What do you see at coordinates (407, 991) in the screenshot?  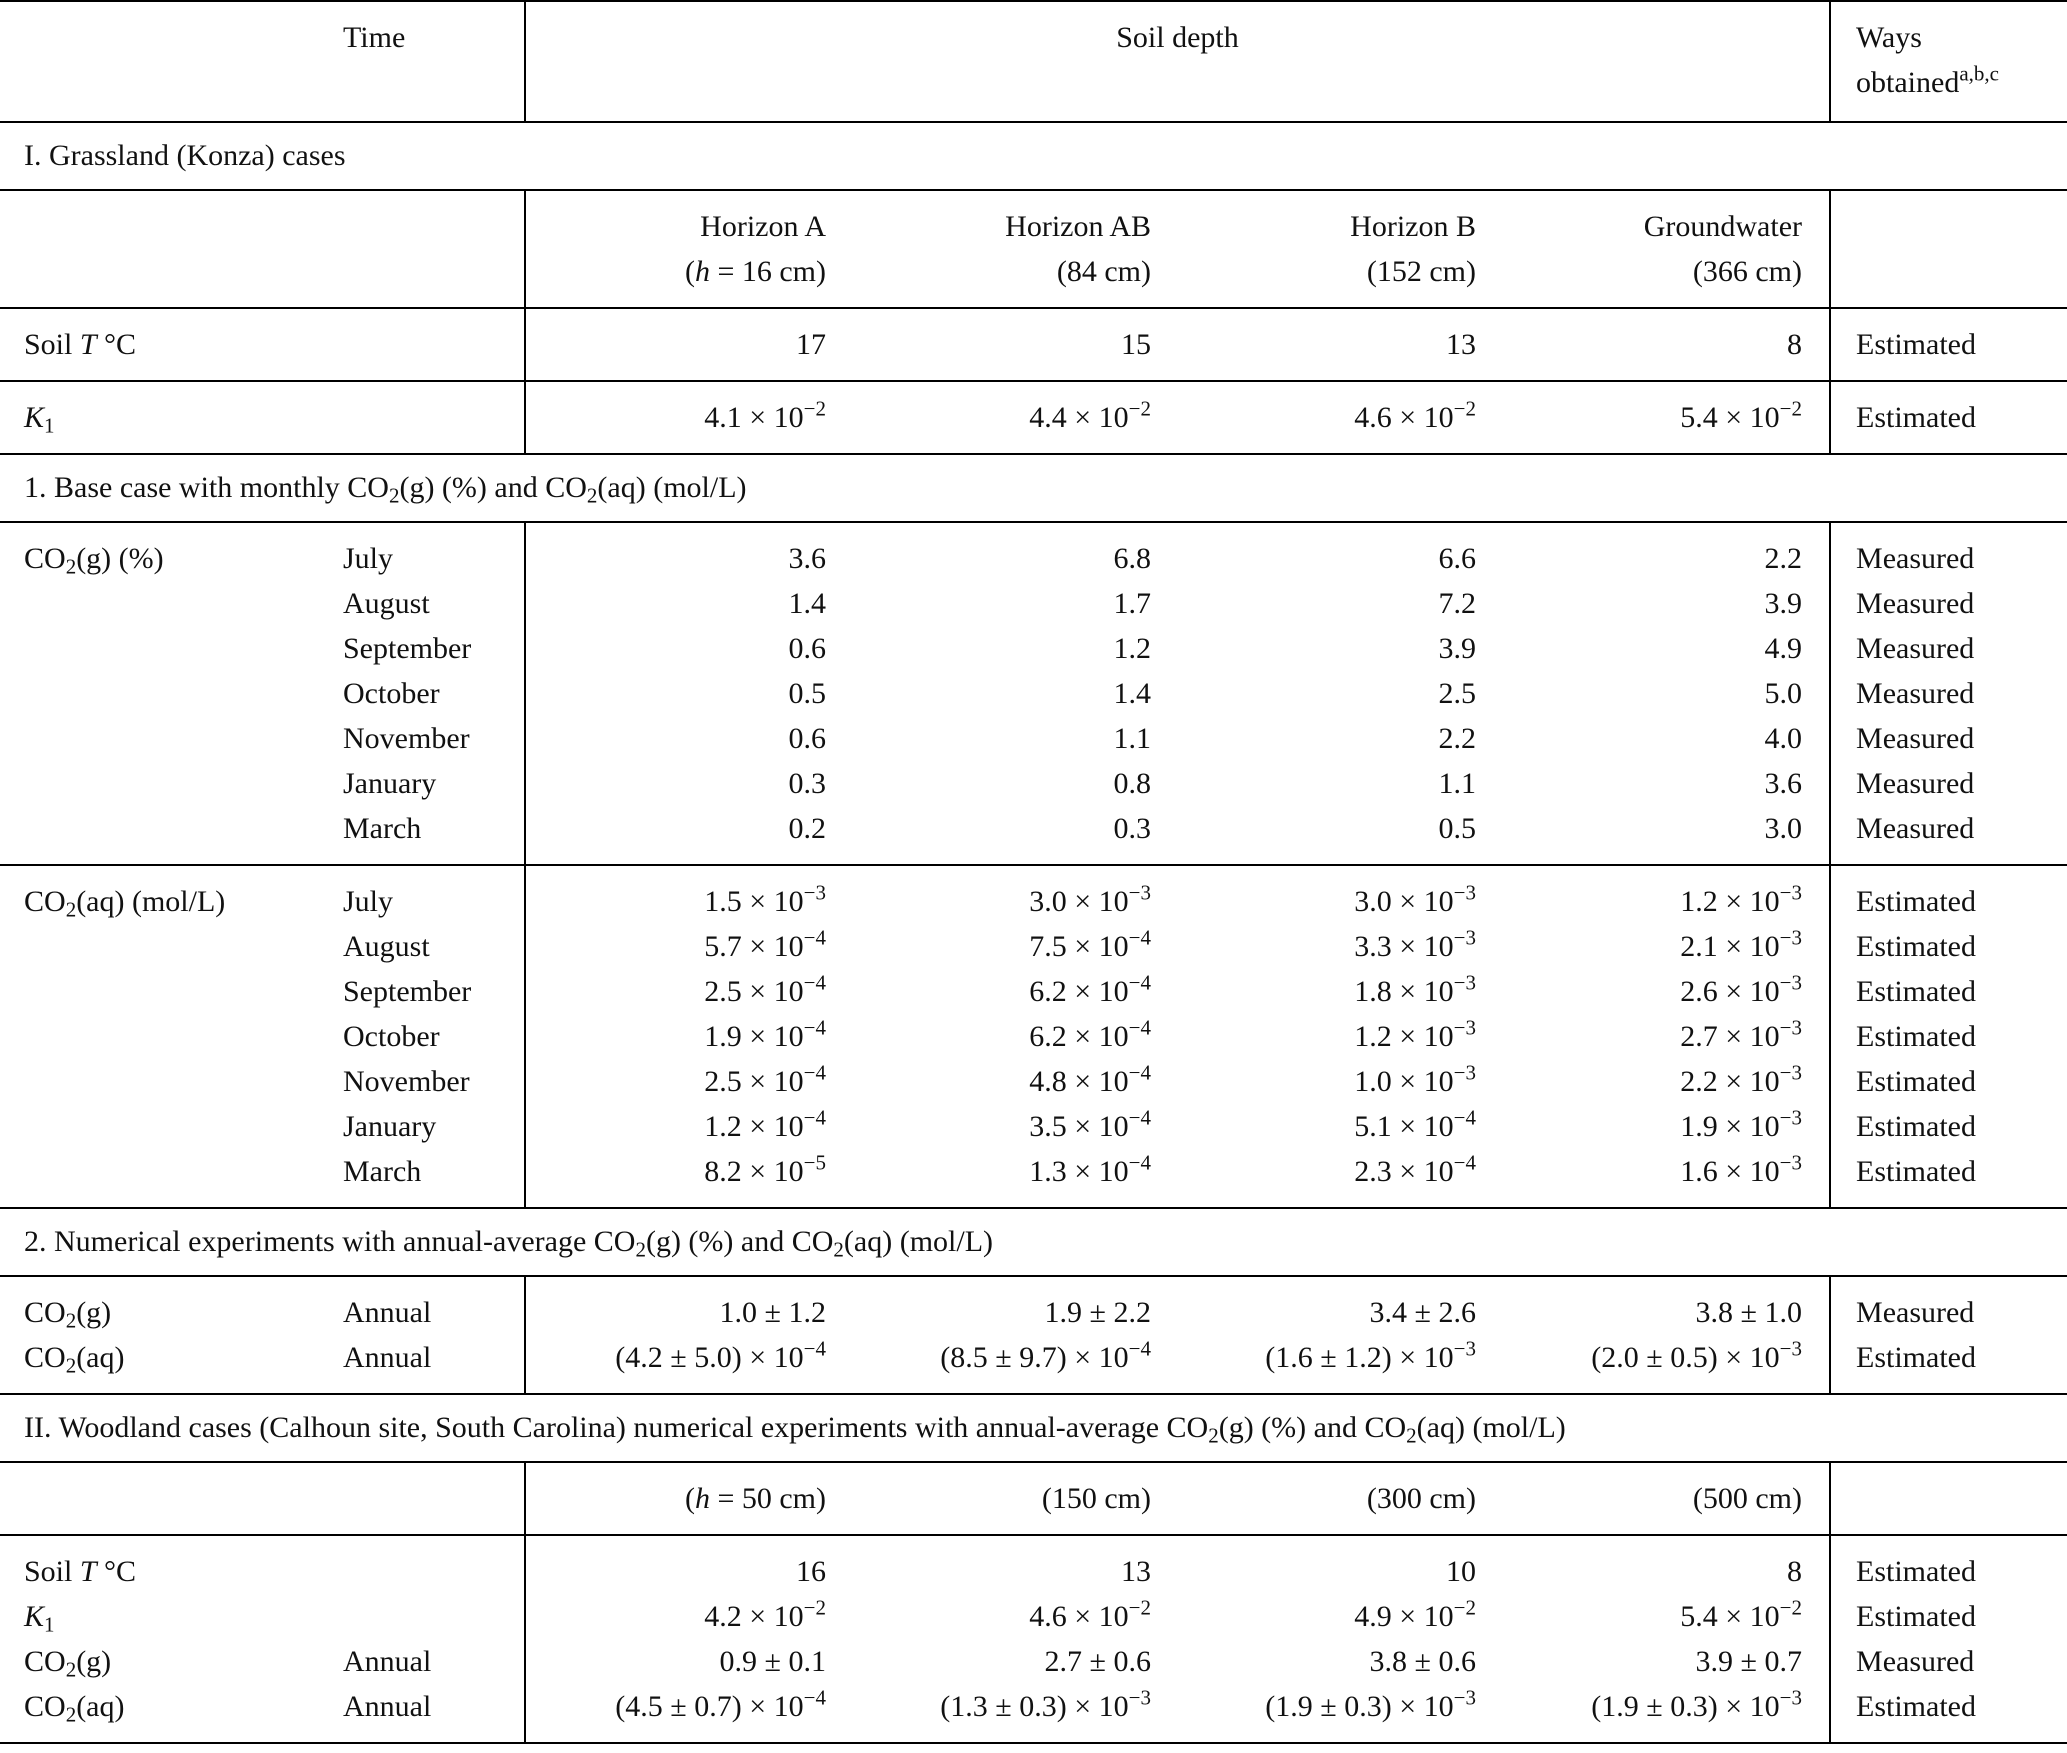 I see `text: September` at bounding box center [407, 991].